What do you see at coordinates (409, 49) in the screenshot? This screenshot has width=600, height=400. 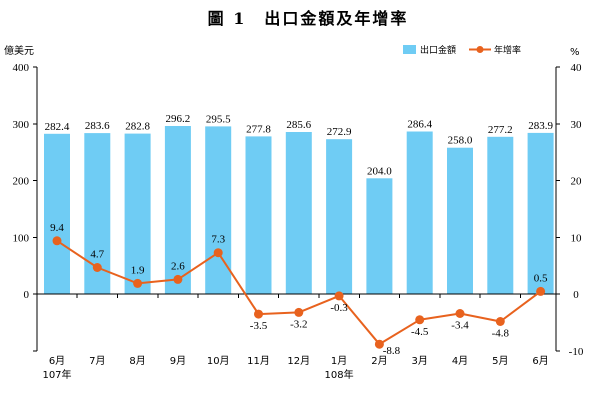 I see `legend-bar-swatch` at bounding box center [409, 49].